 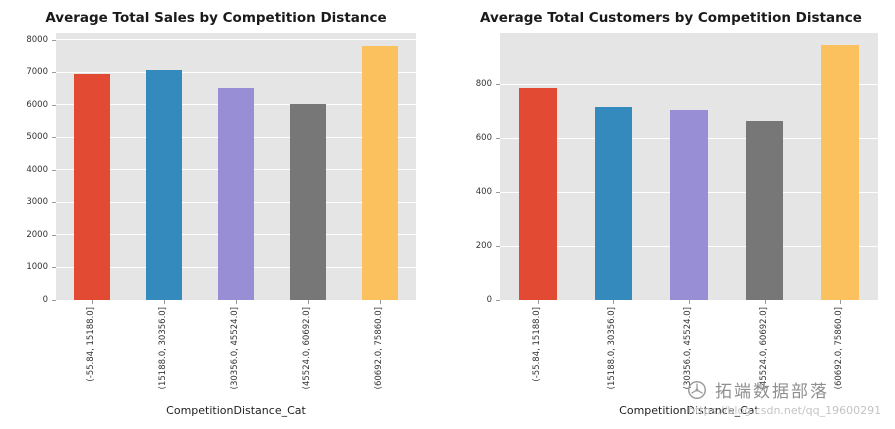 What do you see at coordinates (235, 348) in the screenshot?
I see `x-tick-label: (30356.0, 45524.0]` at bounding box center [235, 348].